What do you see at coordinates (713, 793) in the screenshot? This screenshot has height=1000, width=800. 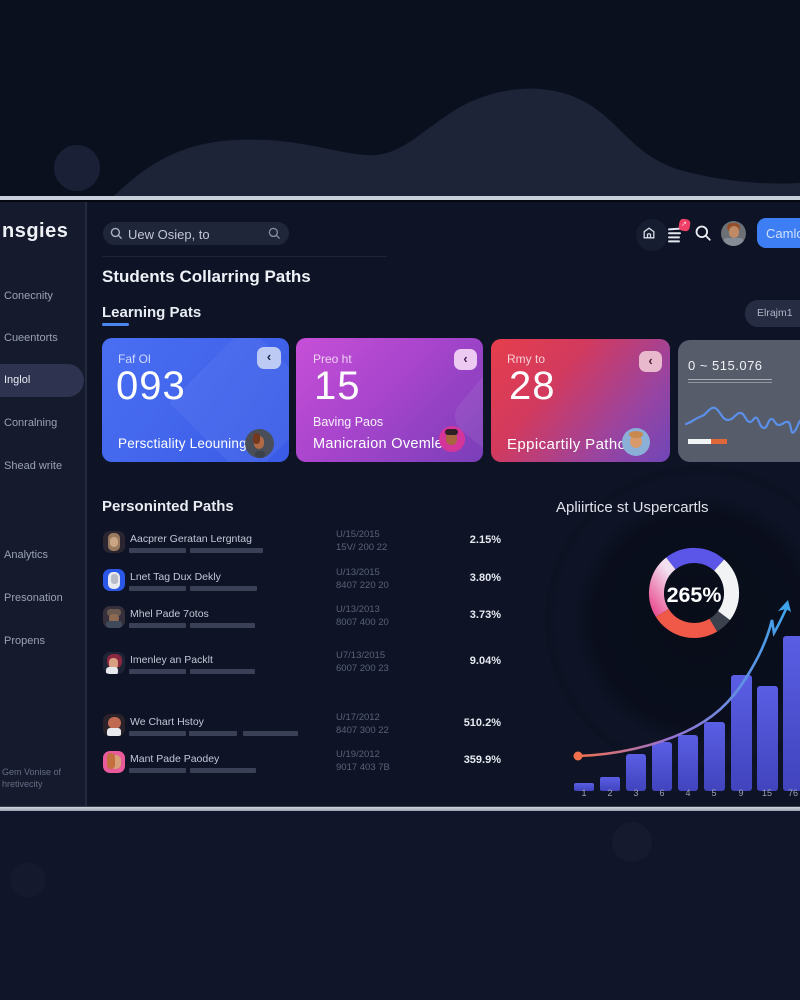 I see `svg-text: 5` at bounding box center [713, 793].